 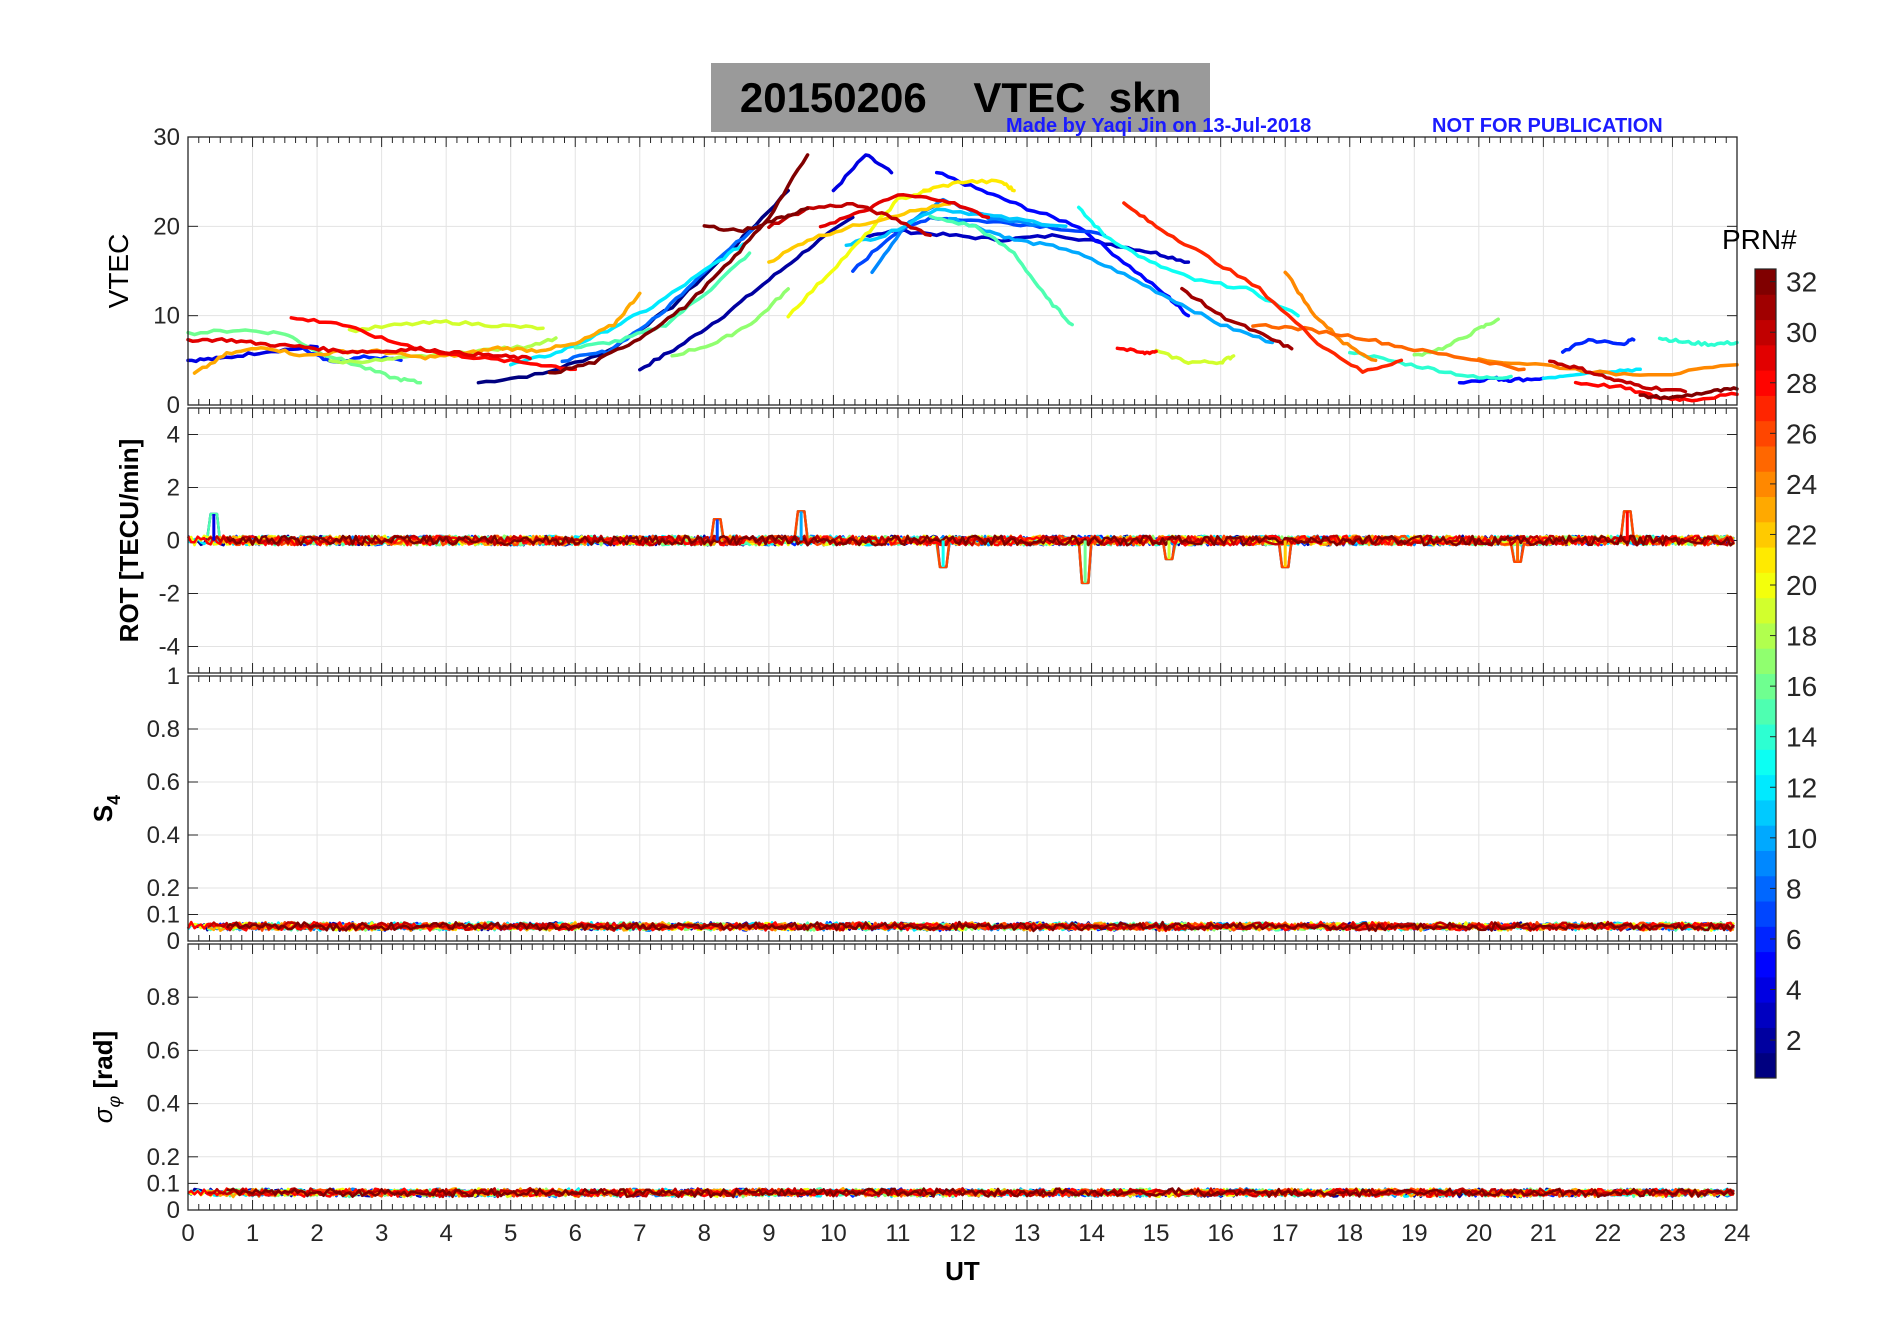 What do you see at coordinates (1478, 1233) in the screenshot?
I see `x-tick-label: 20` at bounding box center [1478, 1233].